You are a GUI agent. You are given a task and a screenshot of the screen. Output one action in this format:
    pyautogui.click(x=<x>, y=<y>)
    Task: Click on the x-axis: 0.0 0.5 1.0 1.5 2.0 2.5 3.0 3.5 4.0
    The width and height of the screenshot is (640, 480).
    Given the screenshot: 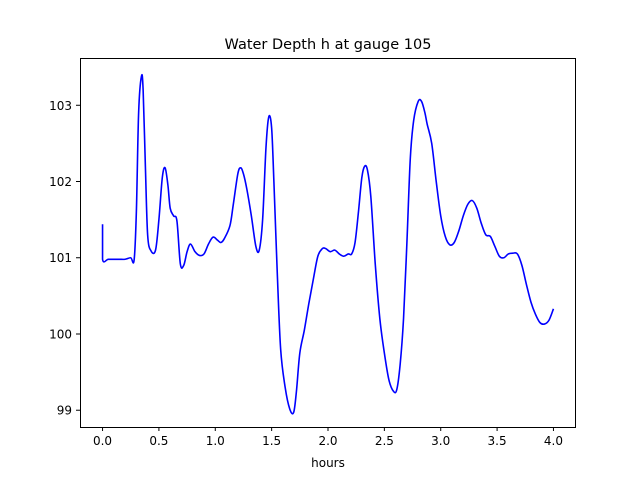 What is the action you would take?
    pyautogui.click(x=328, y=437)
    